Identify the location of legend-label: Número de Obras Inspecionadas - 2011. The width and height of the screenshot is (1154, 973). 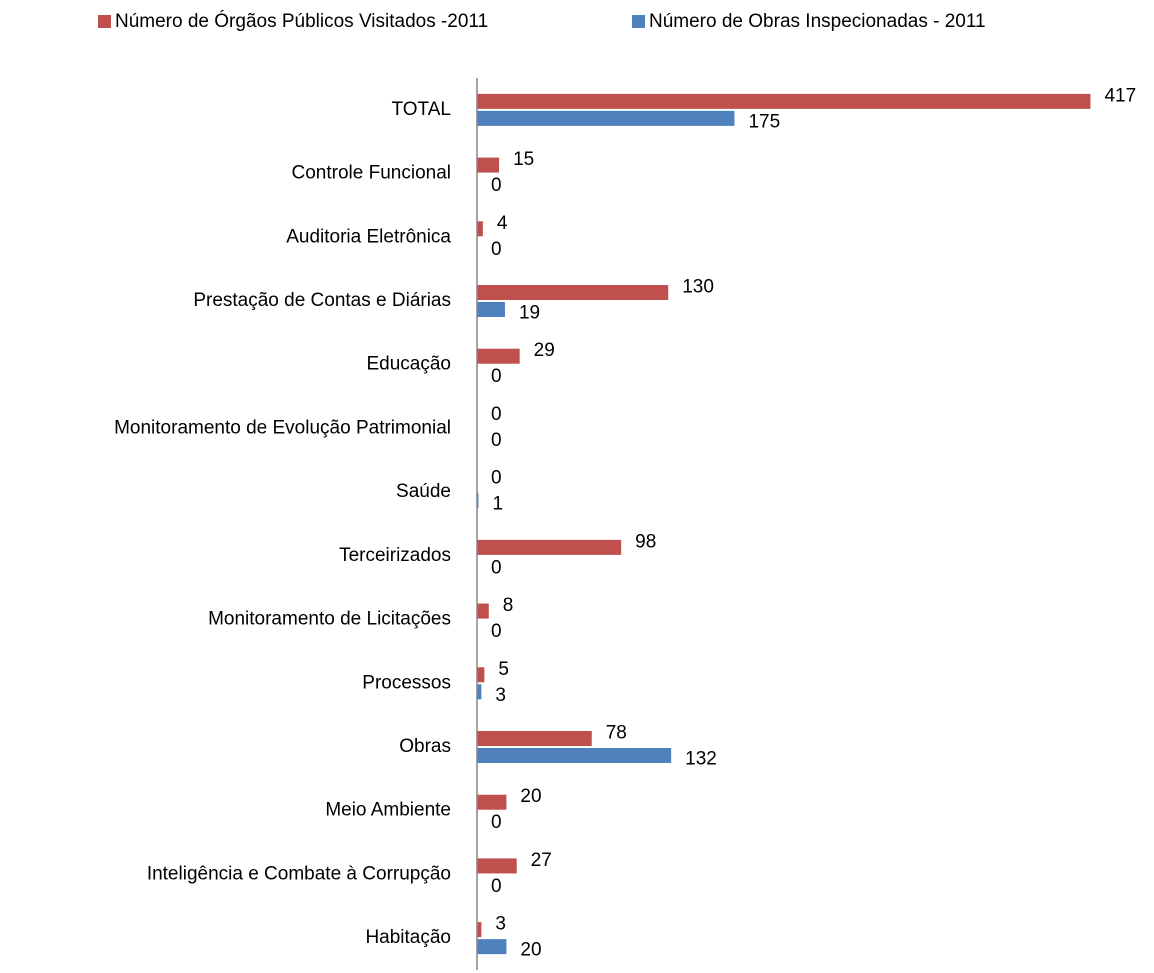
(817, 21).